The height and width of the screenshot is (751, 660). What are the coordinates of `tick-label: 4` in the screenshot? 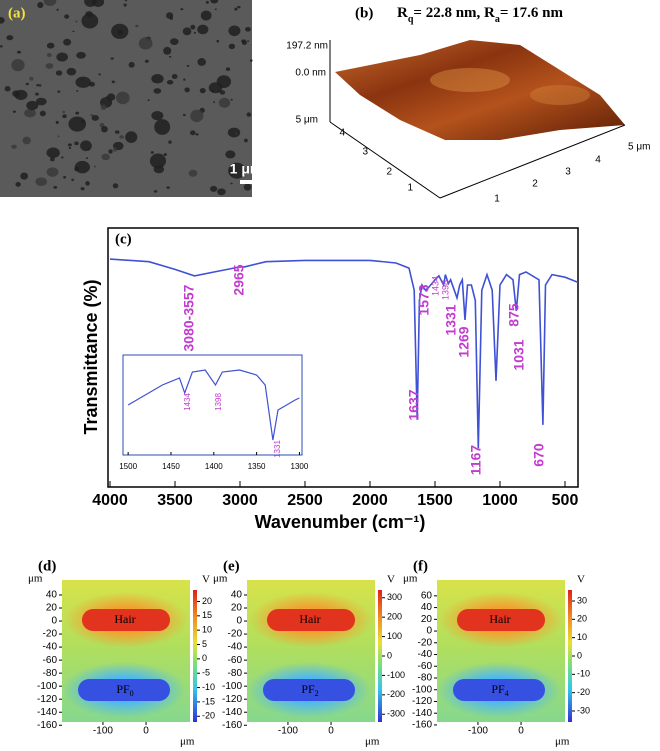 It's located at (342, 133).